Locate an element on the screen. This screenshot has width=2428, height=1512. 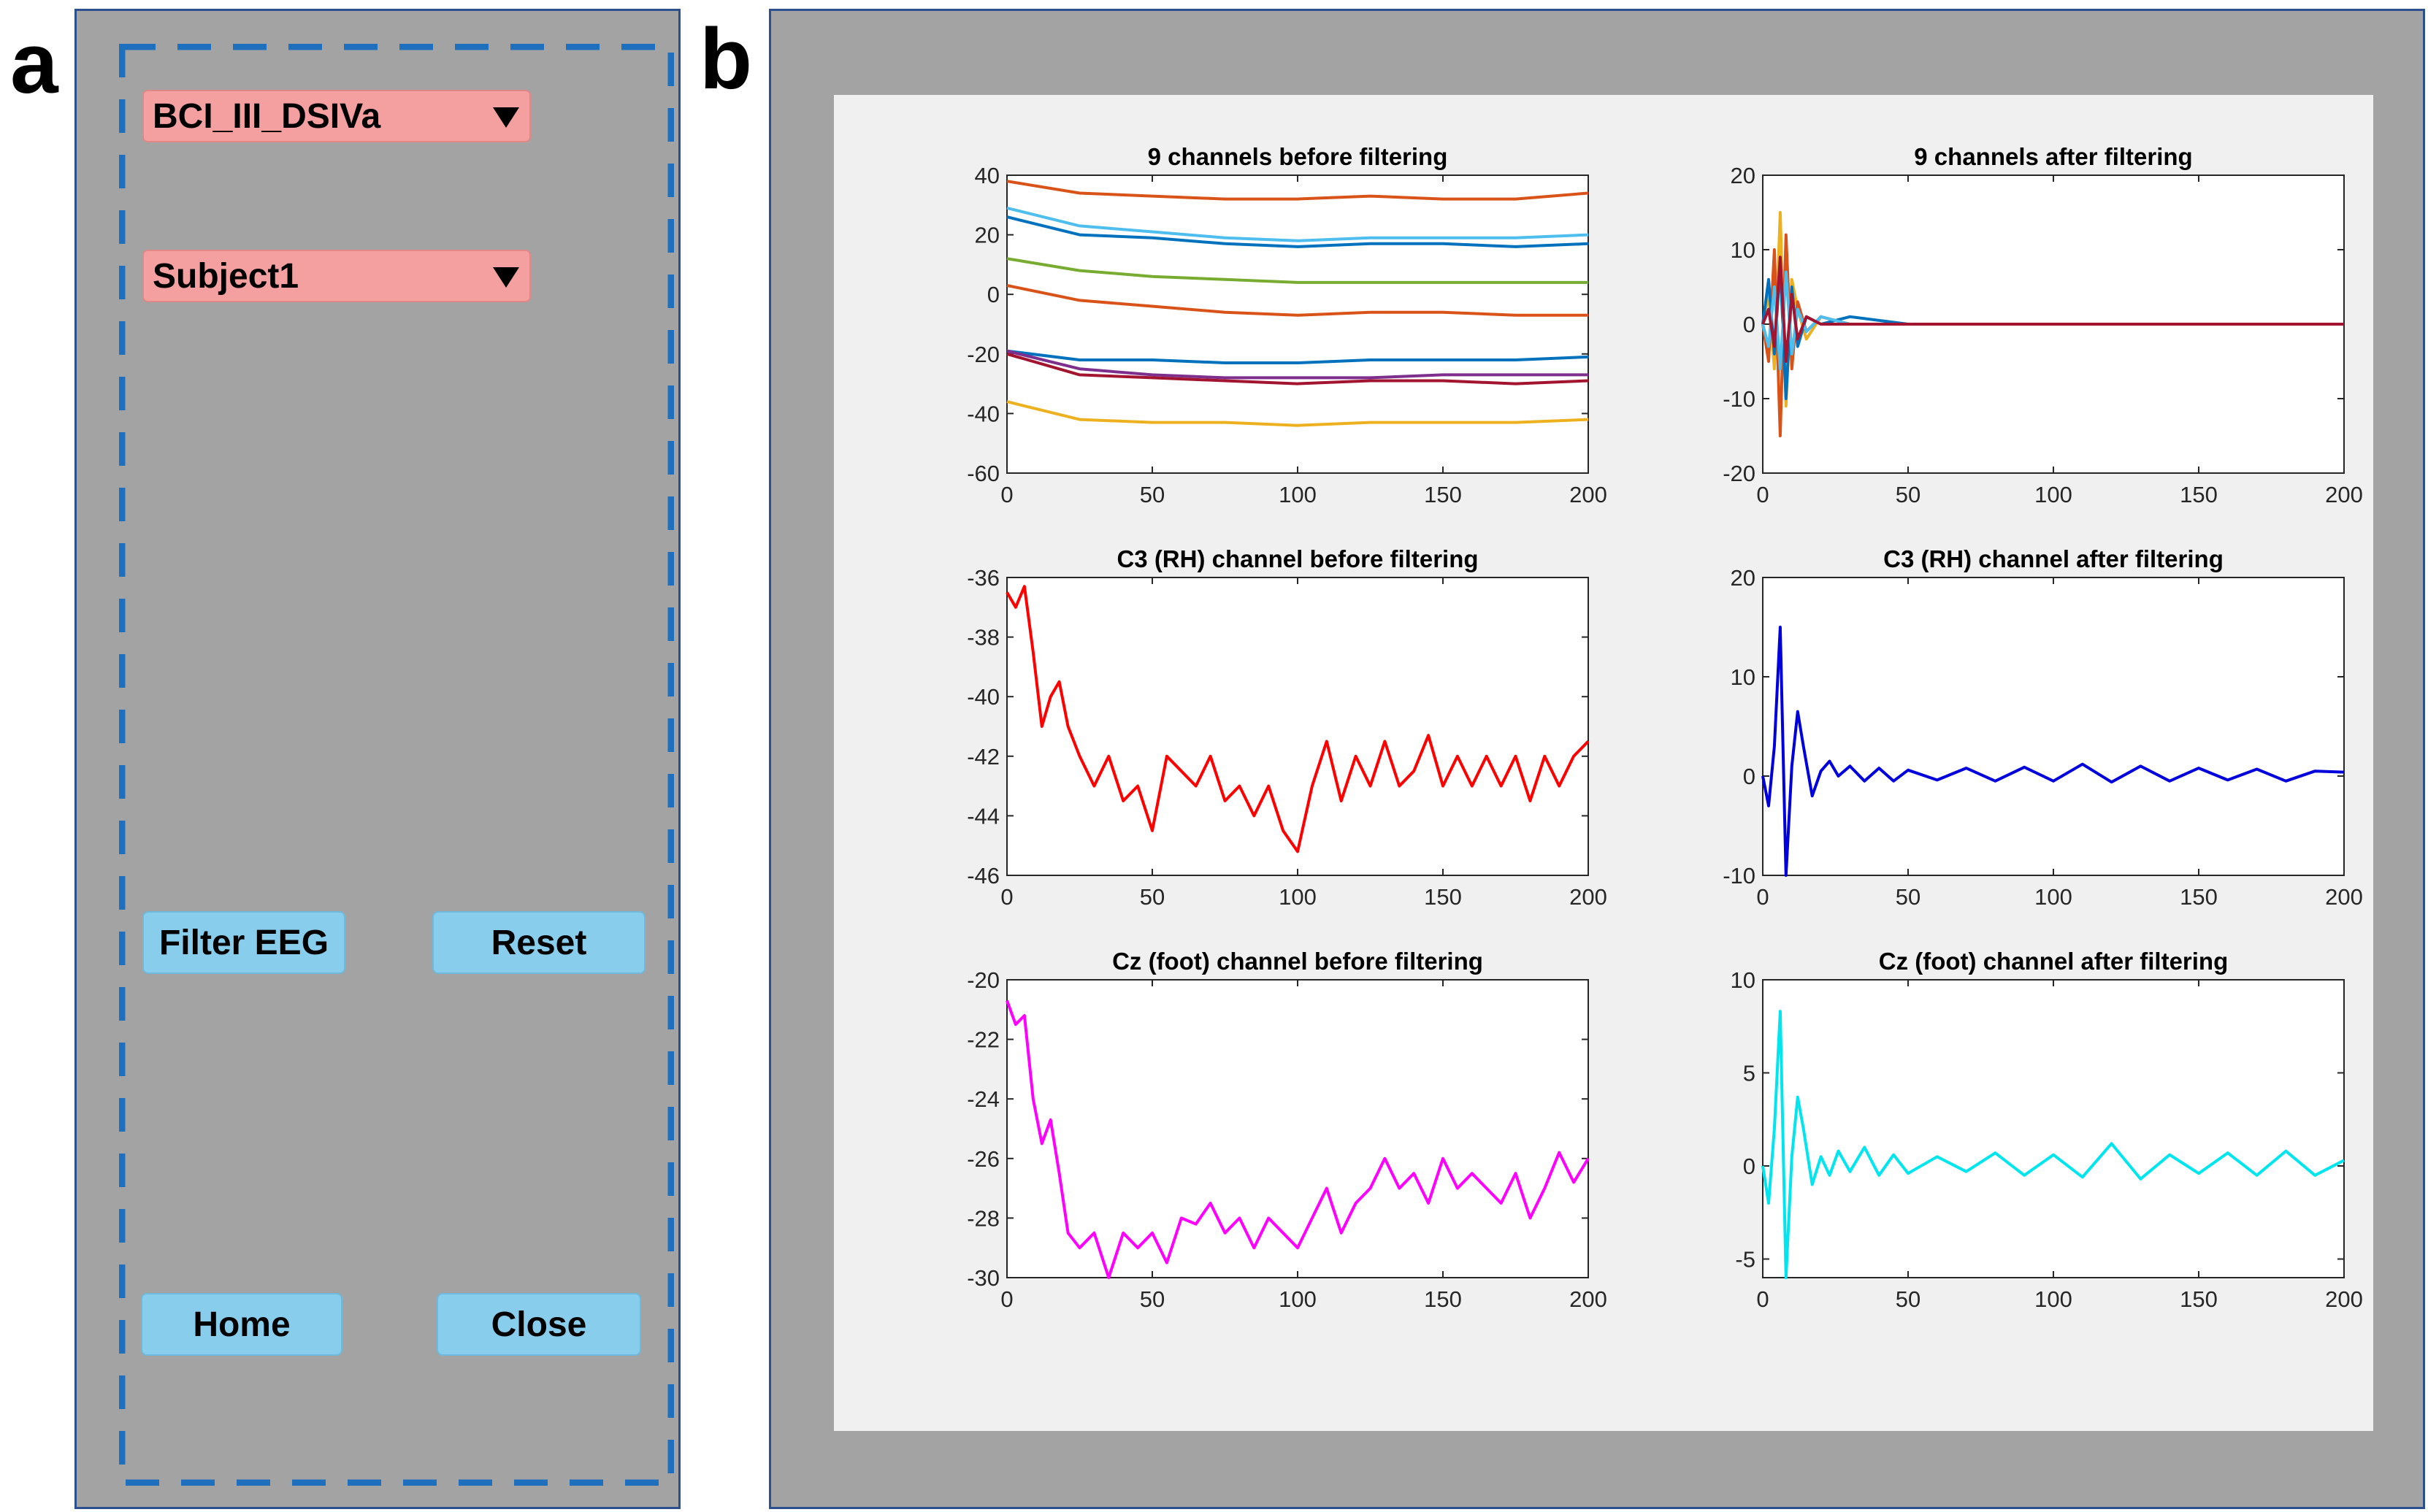
y-tick-label: -26 is located at coordinates (984, 1159).